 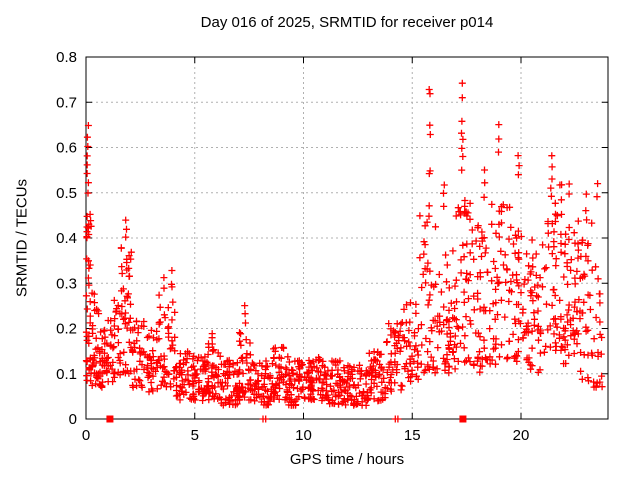 I want to click on x-tick-label: 5, so click(x=195, y=435).